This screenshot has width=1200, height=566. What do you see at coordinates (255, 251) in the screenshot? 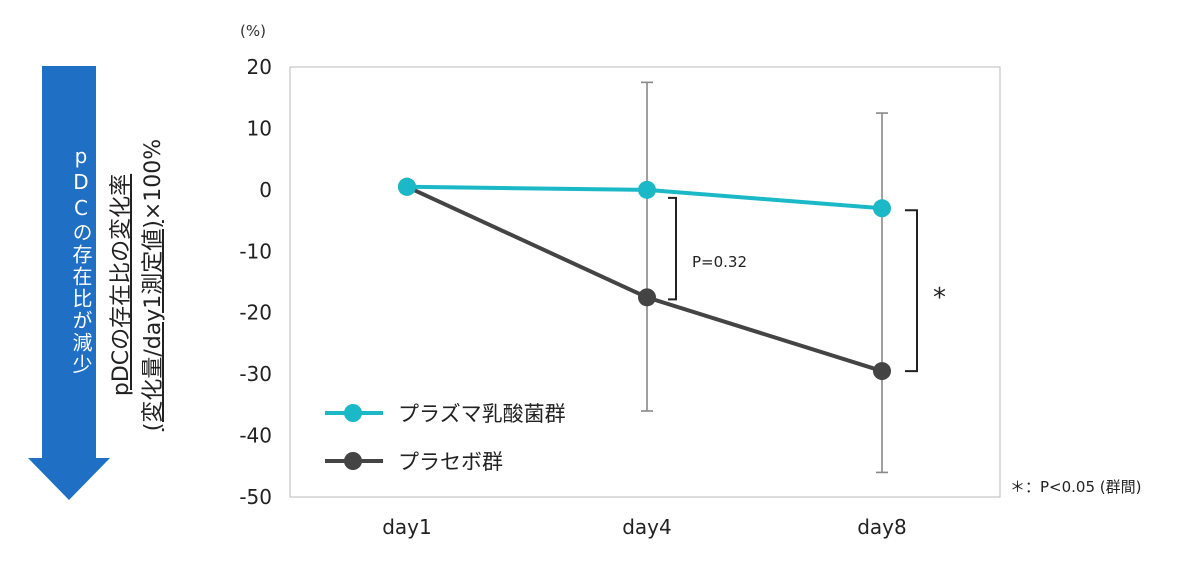
I see `y-tick-label: -10` at bounding box center [255, 251].